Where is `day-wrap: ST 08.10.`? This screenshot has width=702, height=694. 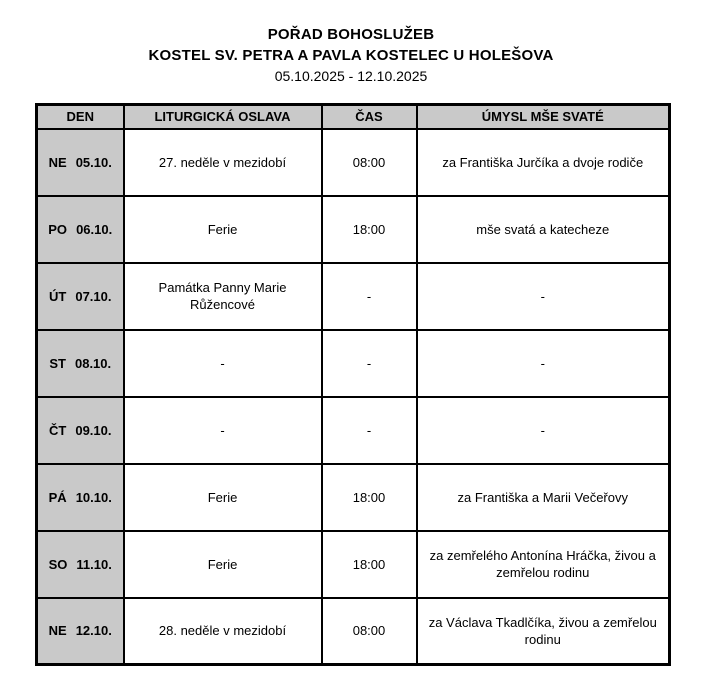 day-wrap: ST 08.10. is located at coordinates (80, 363).